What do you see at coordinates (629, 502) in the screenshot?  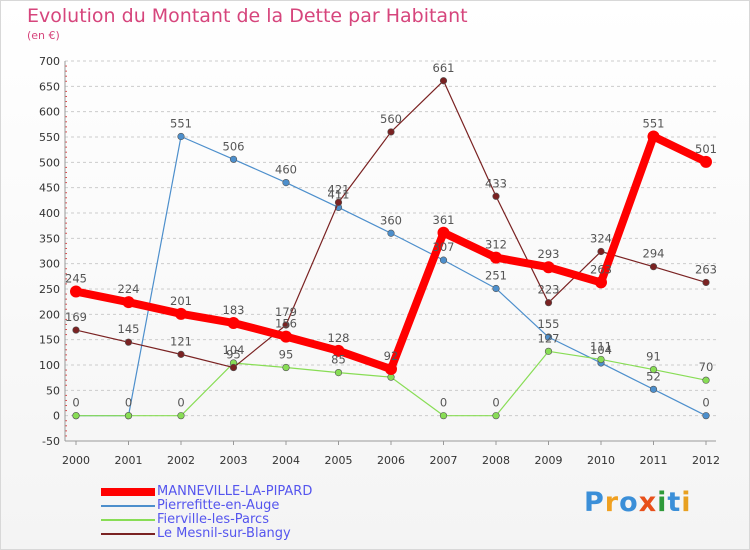 I see `logo-letter: o` at bounding box center [629, 502].